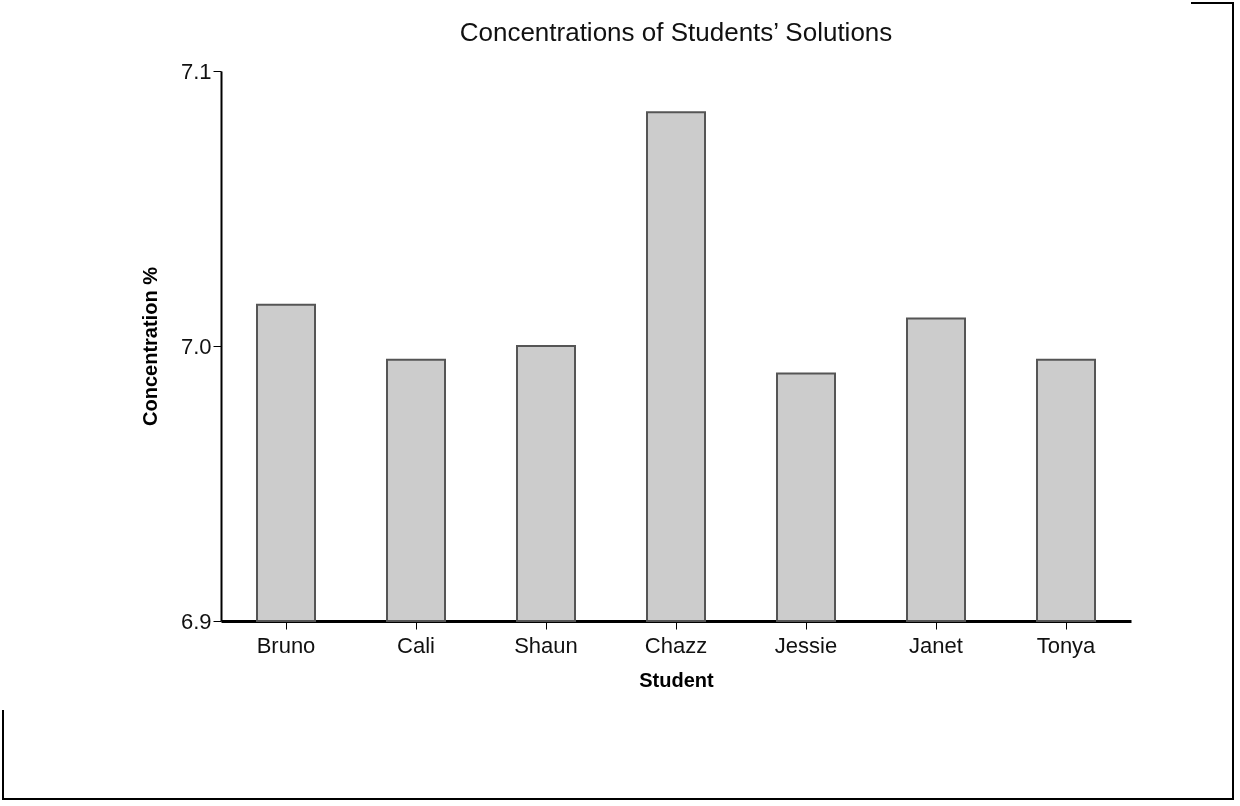 The image size is (1240, 806). Describe the element at coordinates (676, 32) in the screenshot. I see `chart-title: Concentrations of Students’ Solutions` at that location.